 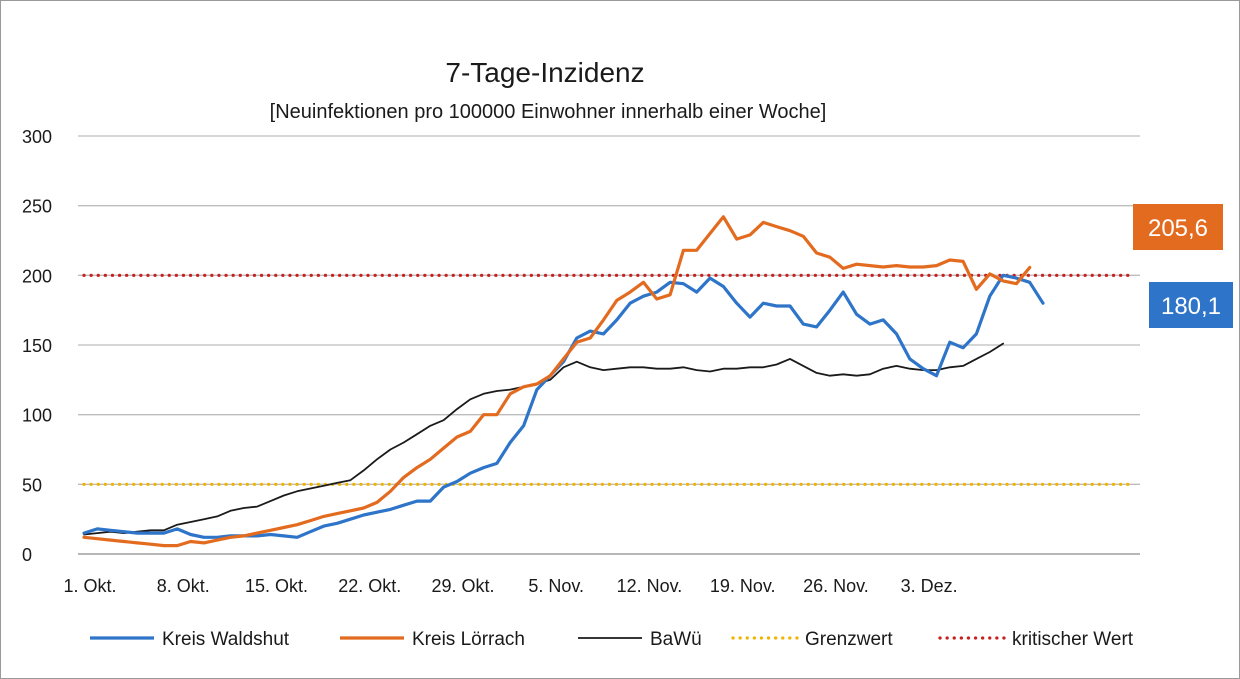 I want to click on y-tick-label: 150, so click(x=37, y=346).